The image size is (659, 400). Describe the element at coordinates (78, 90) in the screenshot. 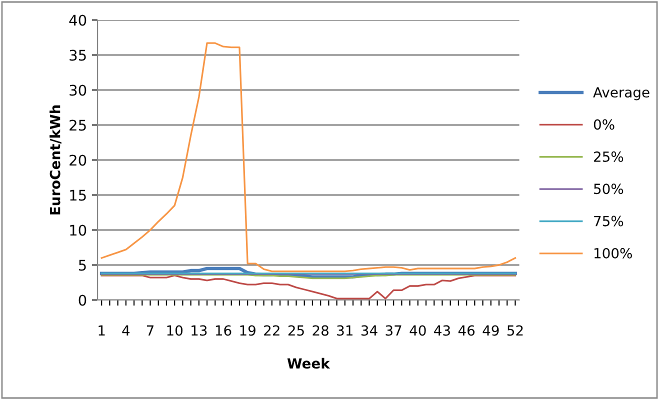

I see `y-tick-label: 30` at that location.